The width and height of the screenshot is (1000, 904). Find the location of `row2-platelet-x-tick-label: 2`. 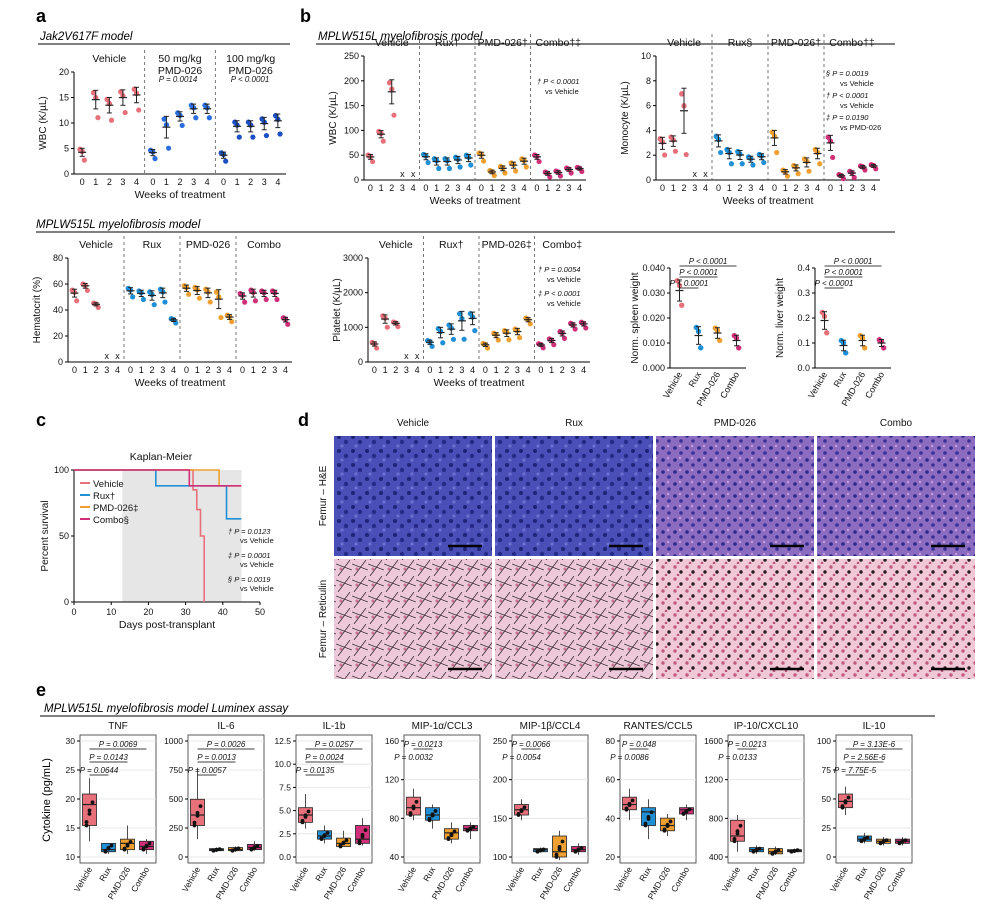

row2-platelet-x-tick-label: 2 is located at coordinates (562, 370).